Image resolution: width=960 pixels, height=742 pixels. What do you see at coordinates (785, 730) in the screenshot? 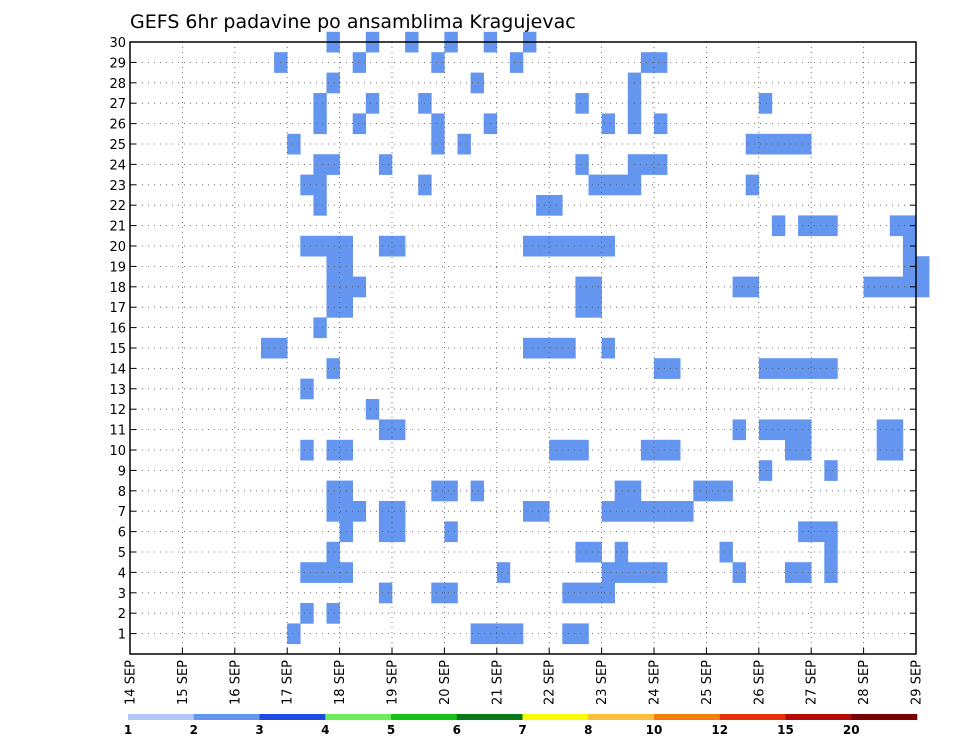
I see `colorbar-label: 15` at bounding box center [785, 730].